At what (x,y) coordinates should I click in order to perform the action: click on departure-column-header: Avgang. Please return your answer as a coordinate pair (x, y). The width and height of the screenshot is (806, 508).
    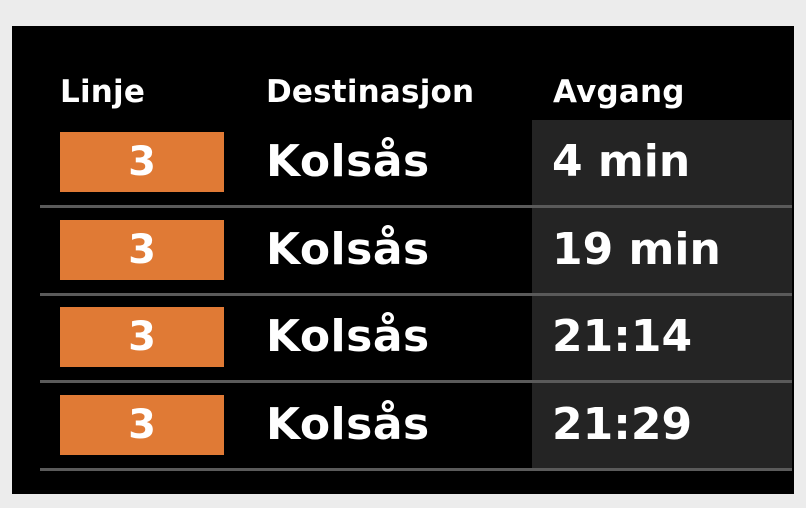
    Looking at the image, I should click on (619, 92).